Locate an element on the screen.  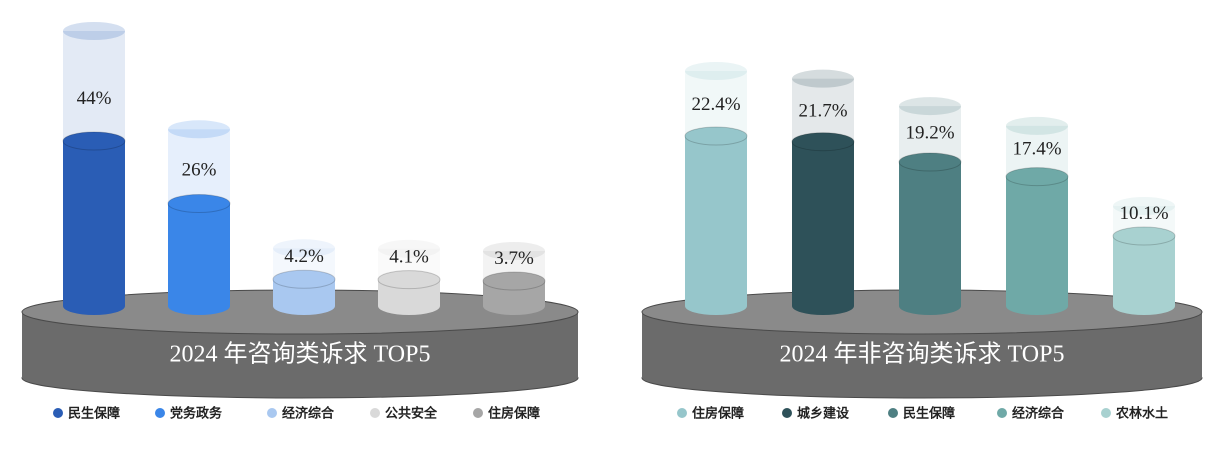
chart-title: 2024 年咨询类诉求 TOP5 is located at coordinates (300, 354).